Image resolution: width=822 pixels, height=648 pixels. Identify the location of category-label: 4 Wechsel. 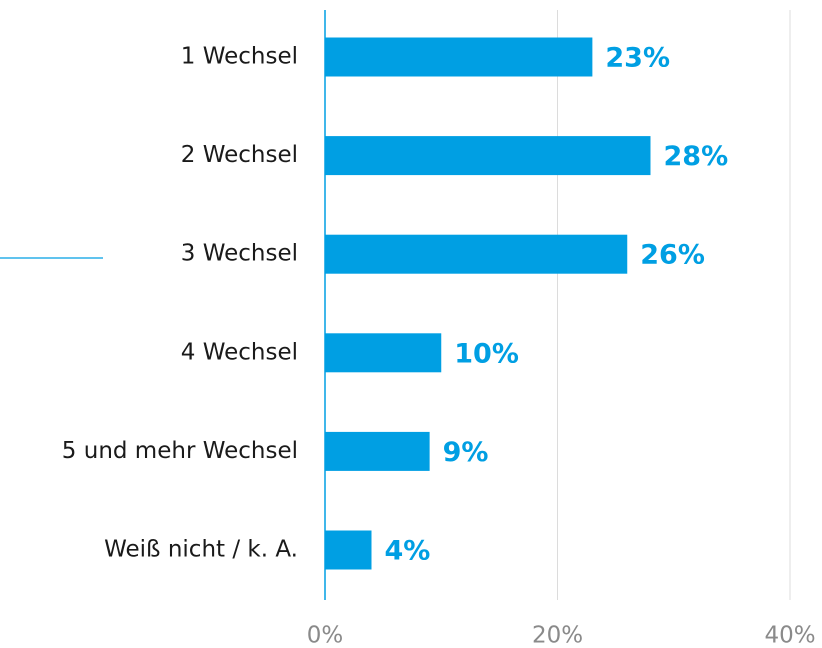
(239, 352).